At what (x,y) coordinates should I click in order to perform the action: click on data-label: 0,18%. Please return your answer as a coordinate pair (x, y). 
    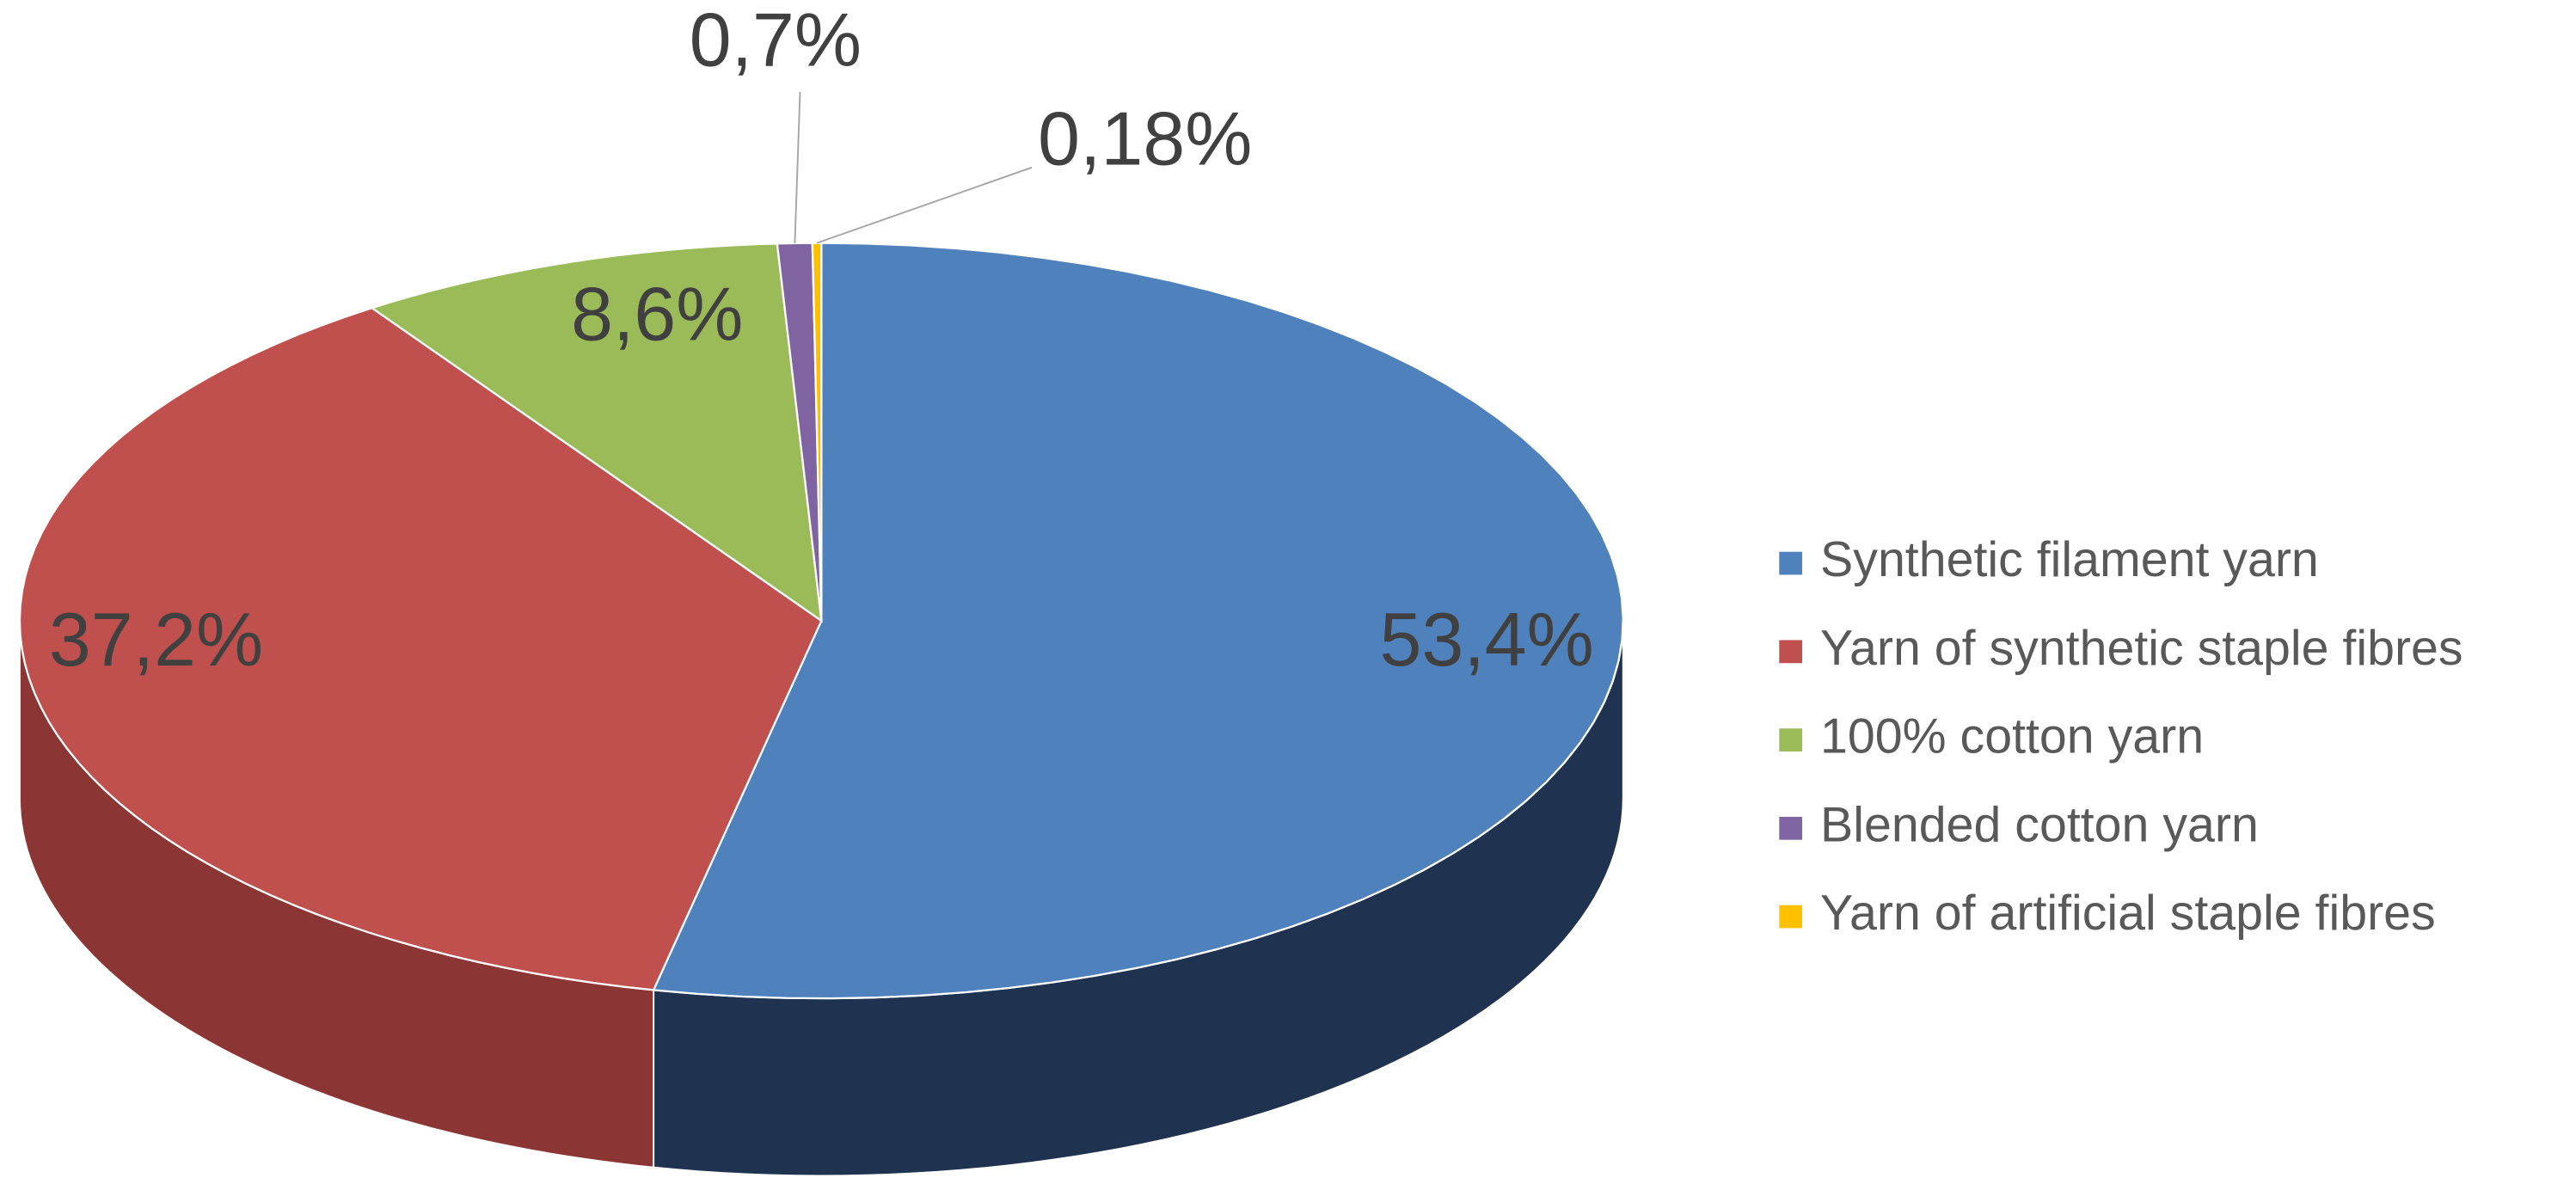
    Looking at the image, I should click on (1145, 138).